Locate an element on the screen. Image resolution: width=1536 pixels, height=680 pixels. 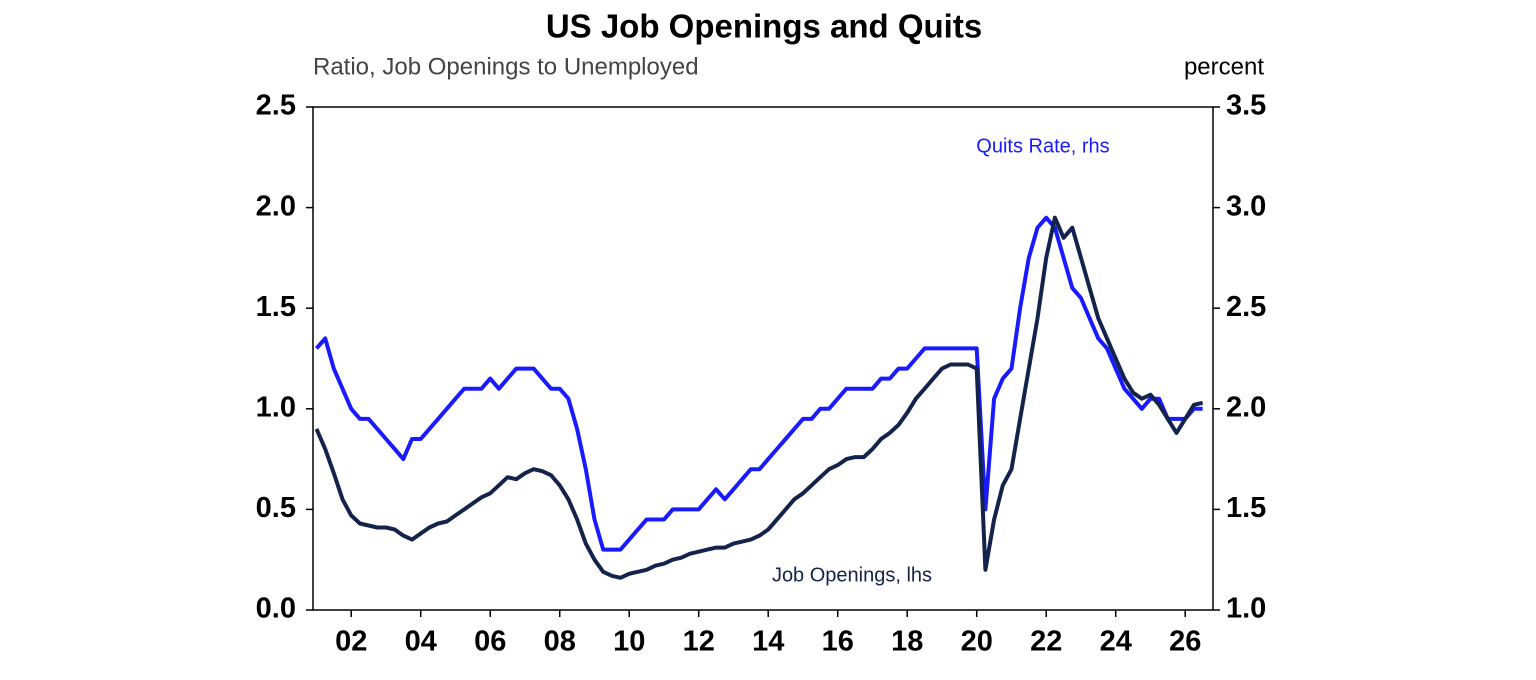
y-tick-label: 1.0 is located at coordinates (276, 407).